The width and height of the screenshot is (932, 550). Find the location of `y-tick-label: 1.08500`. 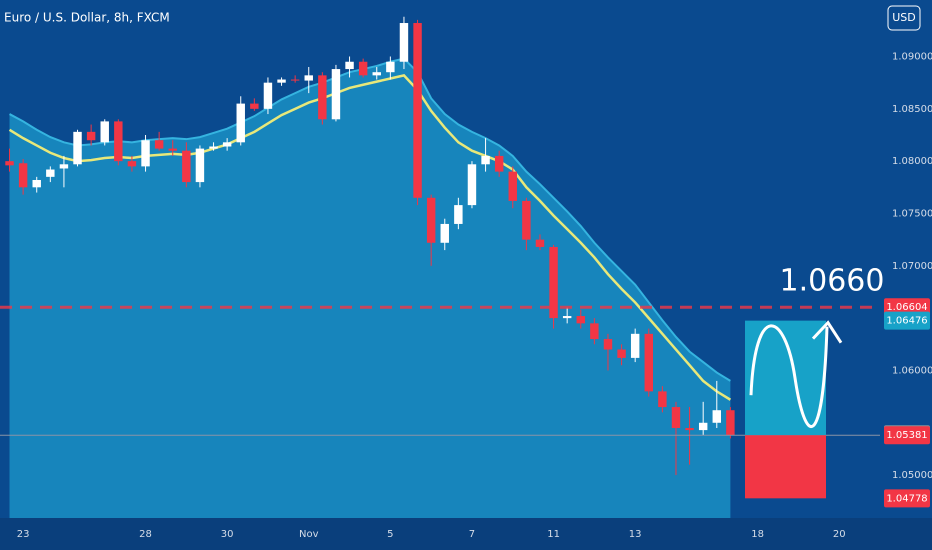

y-tick-label: 1.08500 is located at coordinates (912, 109).